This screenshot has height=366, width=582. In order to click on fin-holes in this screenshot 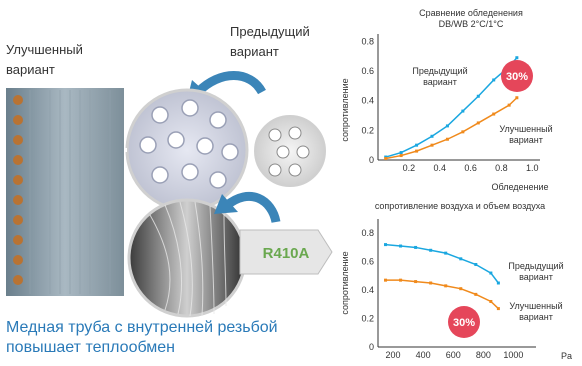, I will do `click(189, 144)`.